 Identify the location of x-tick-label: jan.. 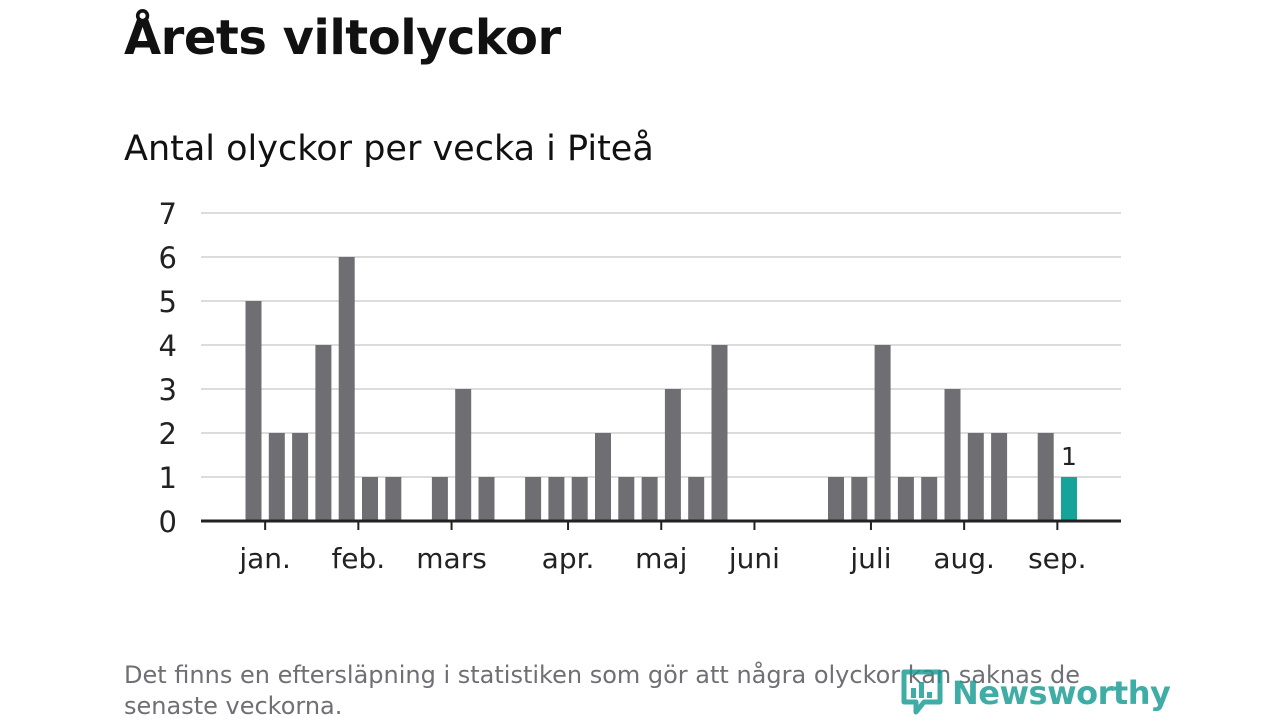
(264, 558).